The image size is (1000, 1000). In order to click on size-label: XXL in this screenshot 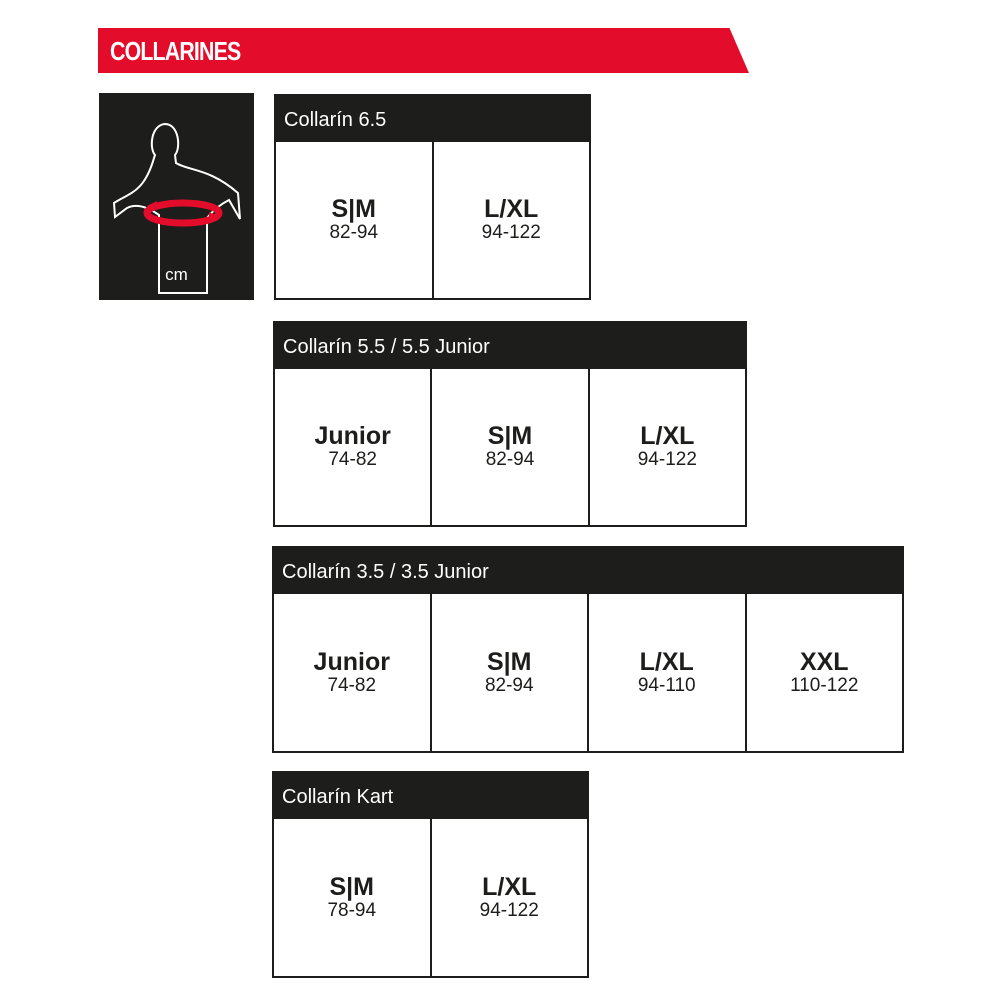, I will do `click(824, 661)`.